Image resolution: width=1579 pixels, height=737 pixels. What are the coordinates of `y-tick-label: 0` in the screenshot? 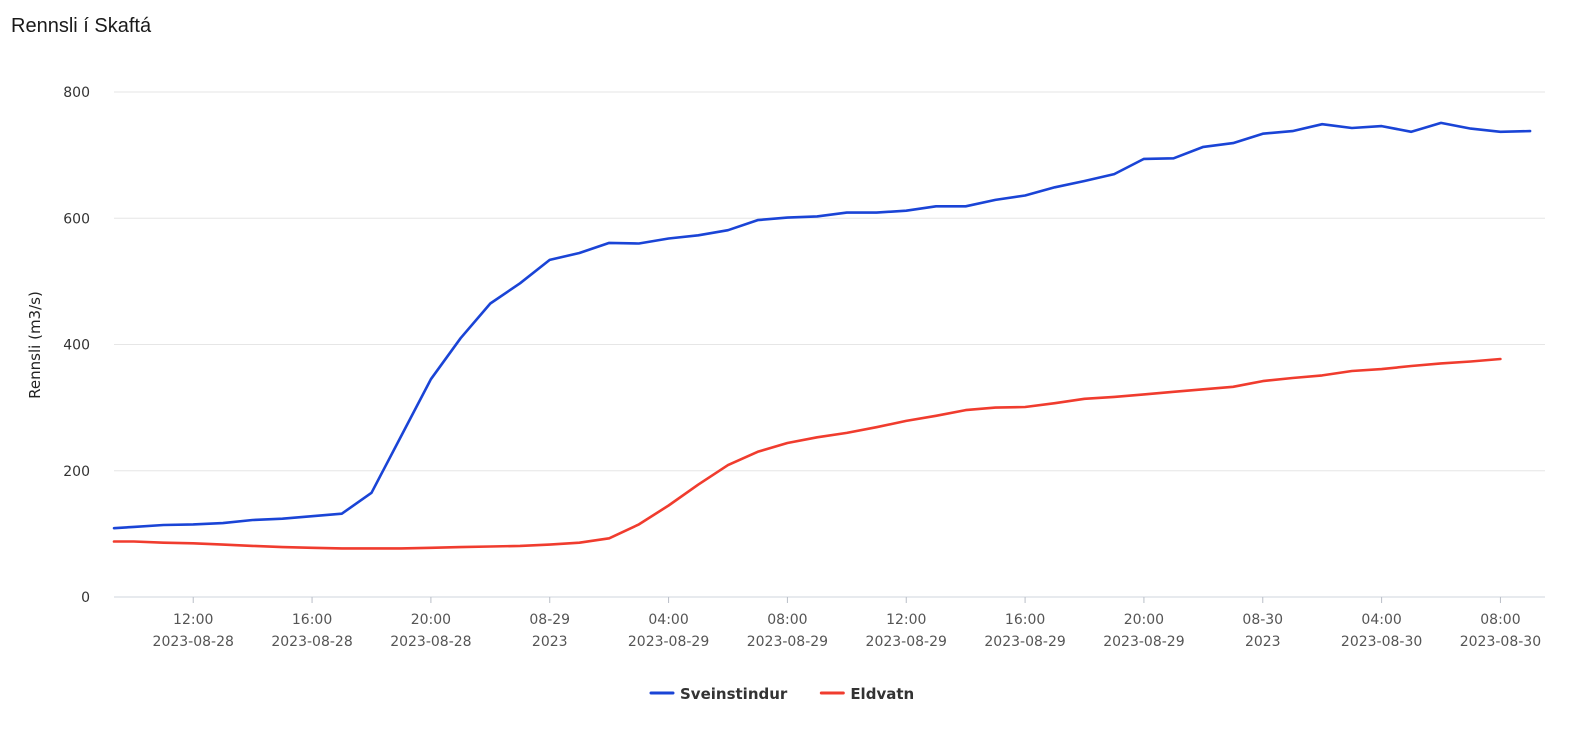 It's located at (85, 598).